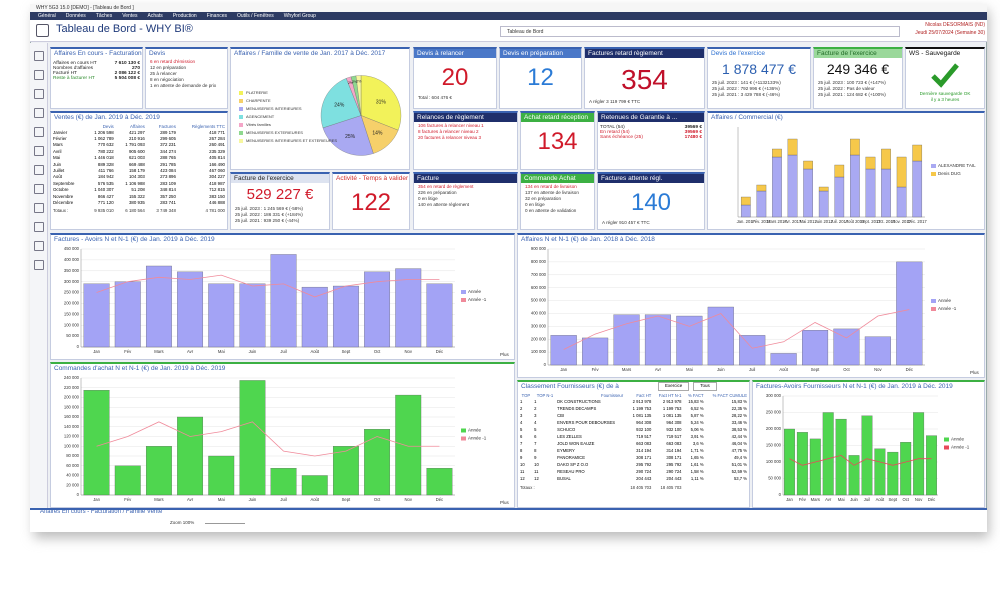 The image size is (1000, 597). Describe the element at coordinates (739, 471) in the screenshot. I see `table-cell: 52,59 %` at that location.